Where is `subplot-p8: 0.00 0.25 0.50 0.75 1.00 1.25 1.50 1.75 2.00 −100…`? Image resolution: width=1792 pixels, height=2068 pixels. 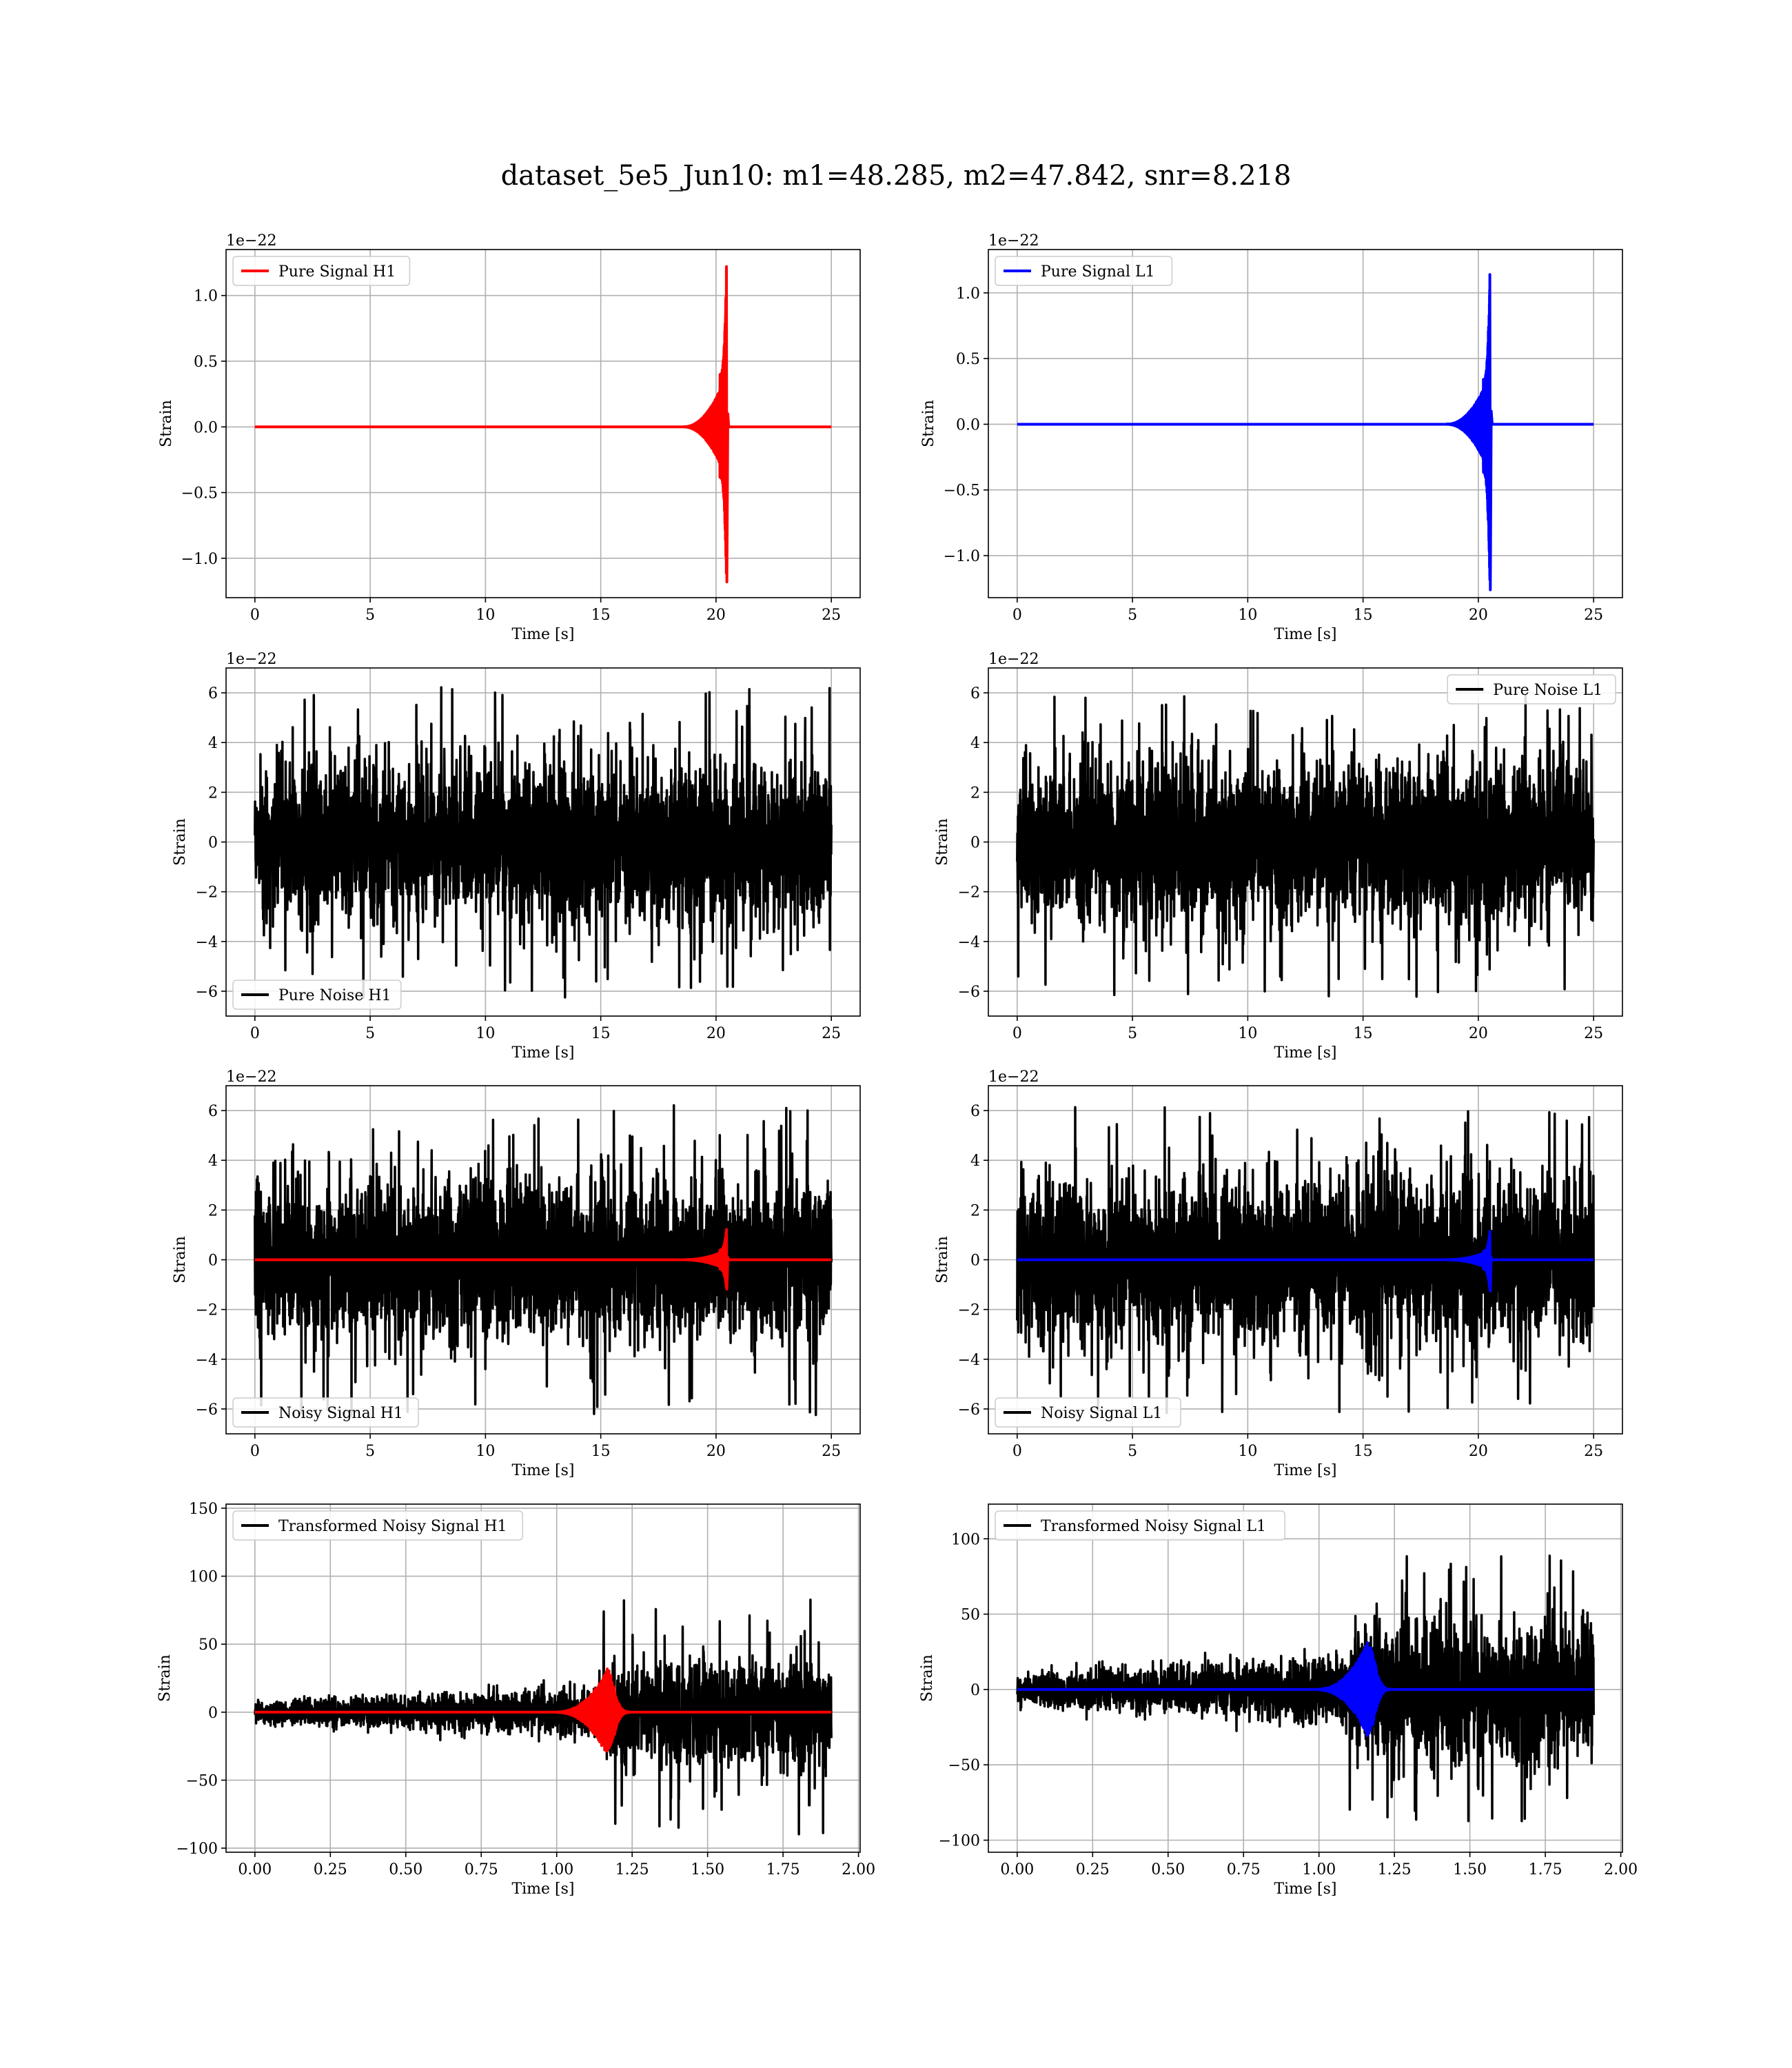
subplot-p8: 0.00 0.25 0.50 0.75 1.00 1.25 1.50 1.75 2.00 −100… is located at coordinates (1278, 1700).